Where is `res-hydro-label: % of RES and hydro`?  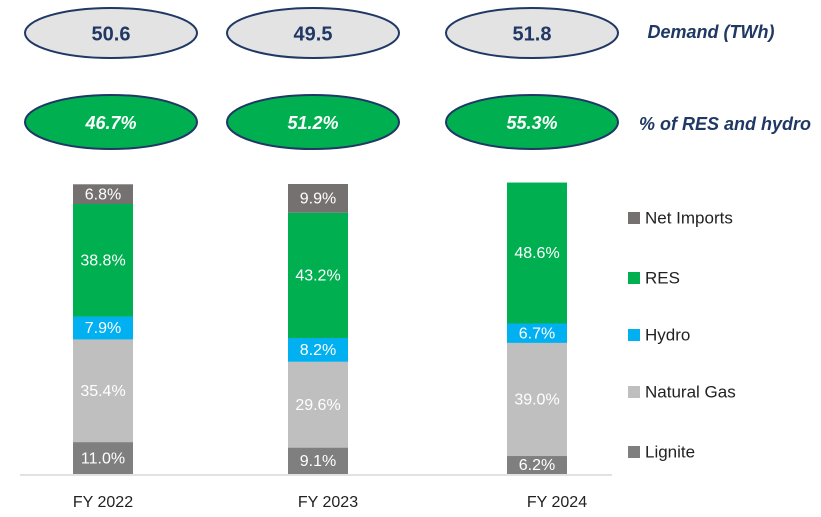 res-hydro-label: % of RES and hydro is located at coordinates (725, 124).